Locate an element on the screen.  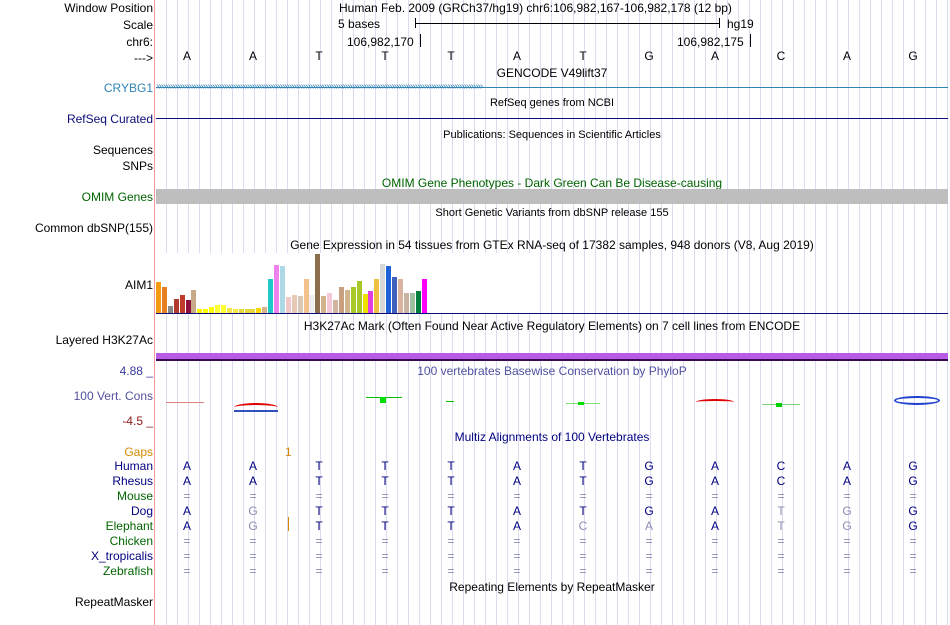
gtex-expression-chart is located at coordinates (346, 283).